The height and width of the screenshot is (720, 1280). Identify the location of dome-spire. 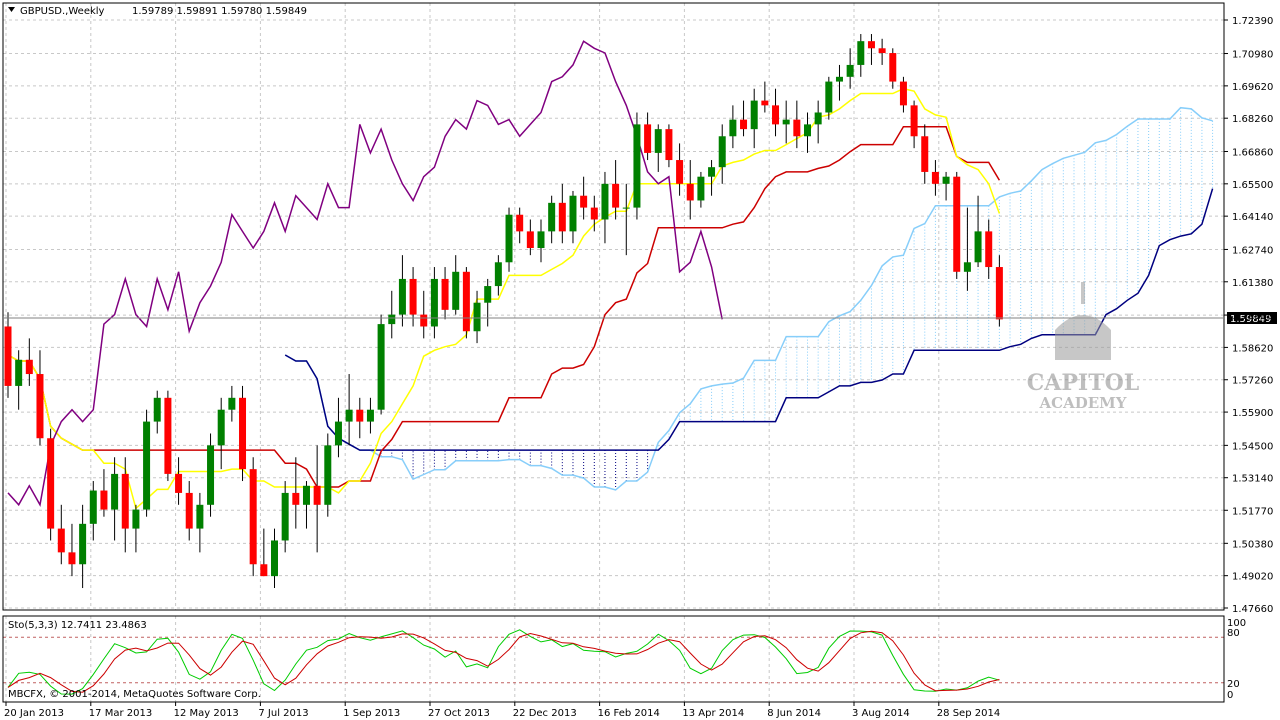
(1083, 293).